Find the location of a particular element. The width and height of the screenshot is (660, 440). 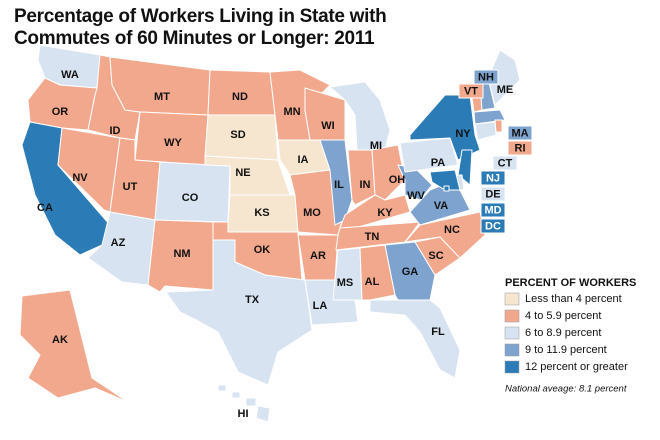

state-label: DE is located at coordinates (492, 194).